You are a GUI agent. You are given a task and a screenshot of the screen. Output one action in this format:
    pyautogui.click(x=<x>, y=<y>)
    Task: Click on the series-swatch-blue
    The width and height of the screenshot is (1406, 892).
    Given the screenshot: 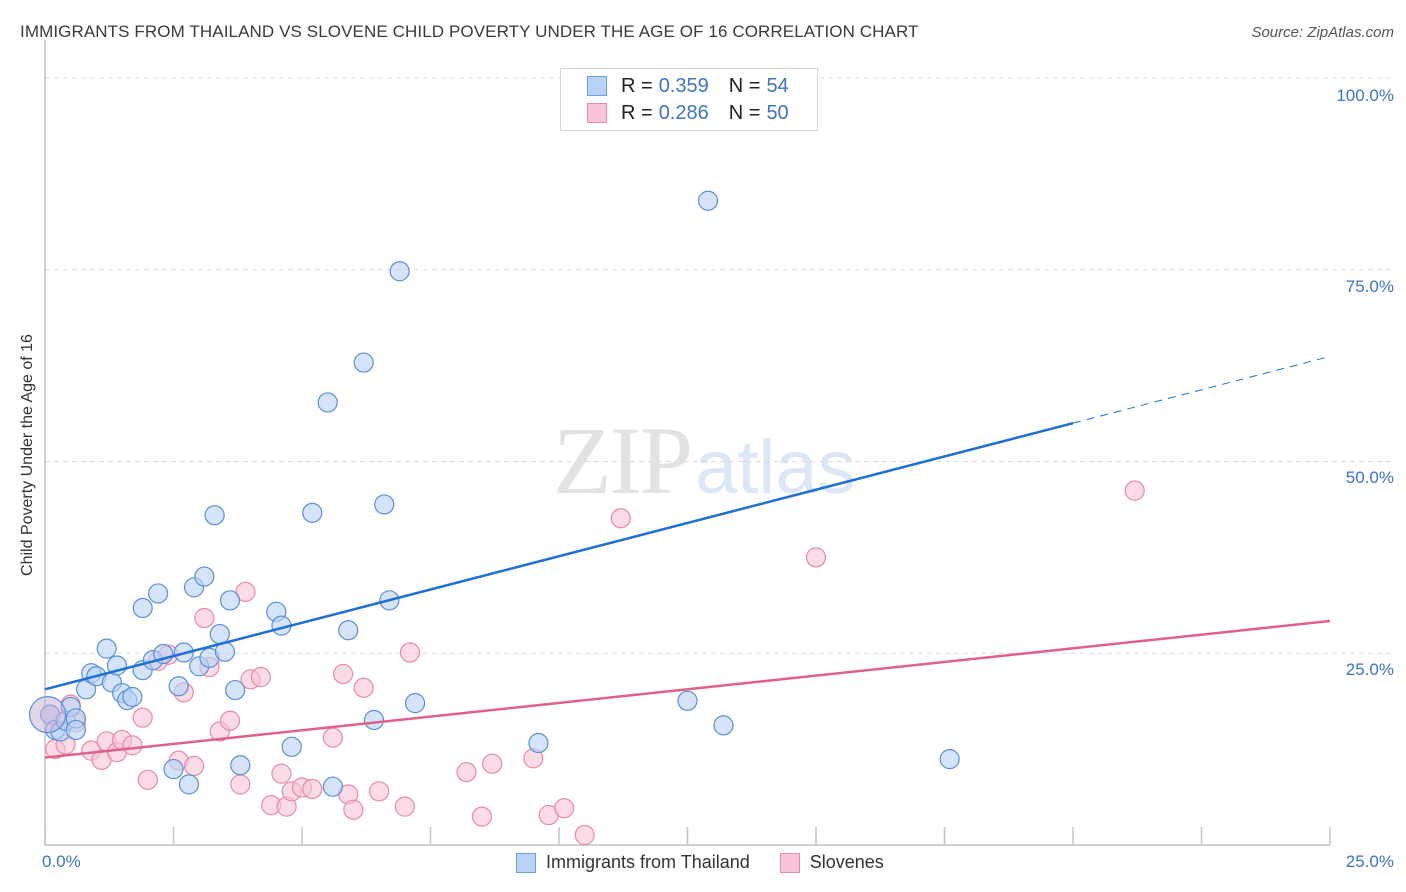 What is the action you would take?
    pyautogui.click(x=526, y=862)
    